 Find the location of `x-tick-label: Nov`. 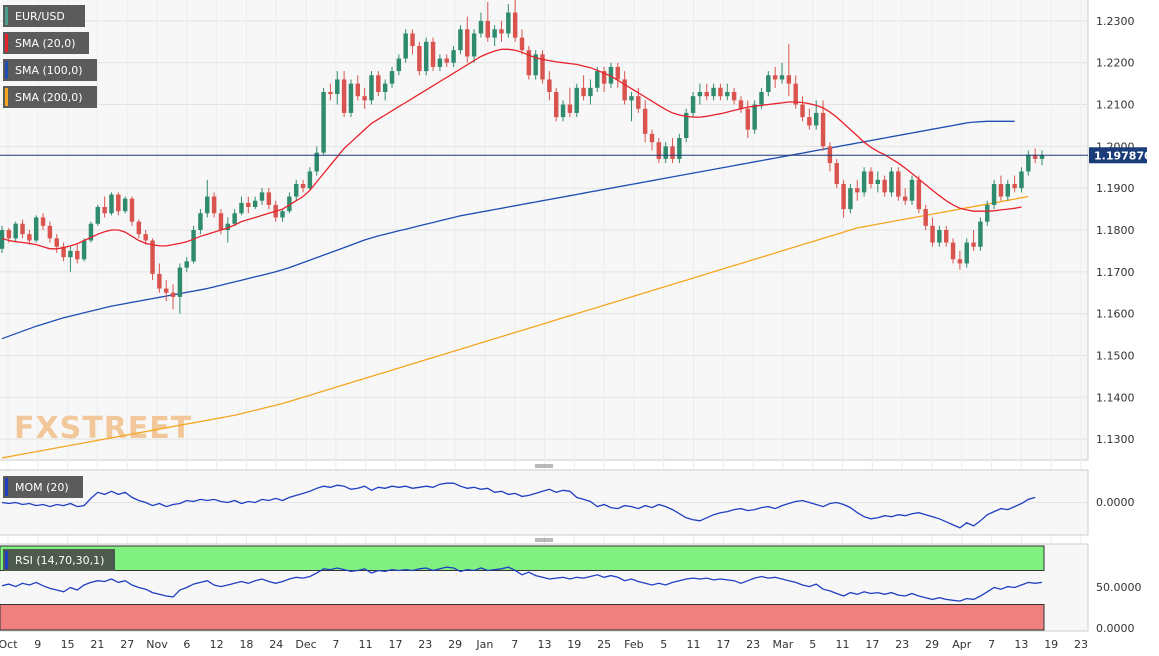

x-tick-label: Nov is located at coordinates (157, 644).